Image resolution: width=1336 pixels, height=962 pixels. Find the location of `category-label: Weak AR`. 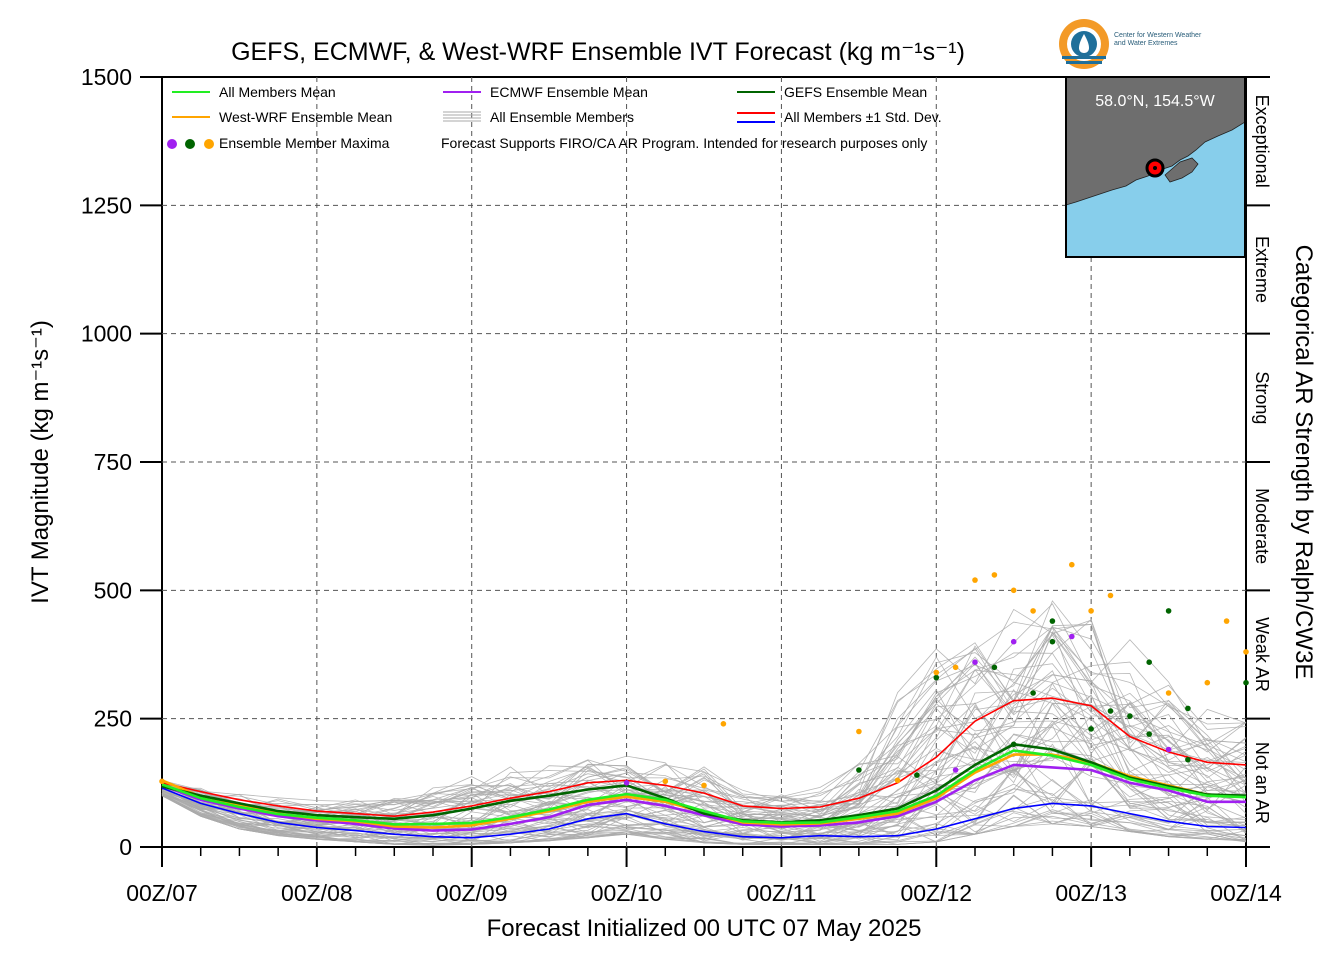

category-label: Weak AR is located at coordinates (1262, 654).